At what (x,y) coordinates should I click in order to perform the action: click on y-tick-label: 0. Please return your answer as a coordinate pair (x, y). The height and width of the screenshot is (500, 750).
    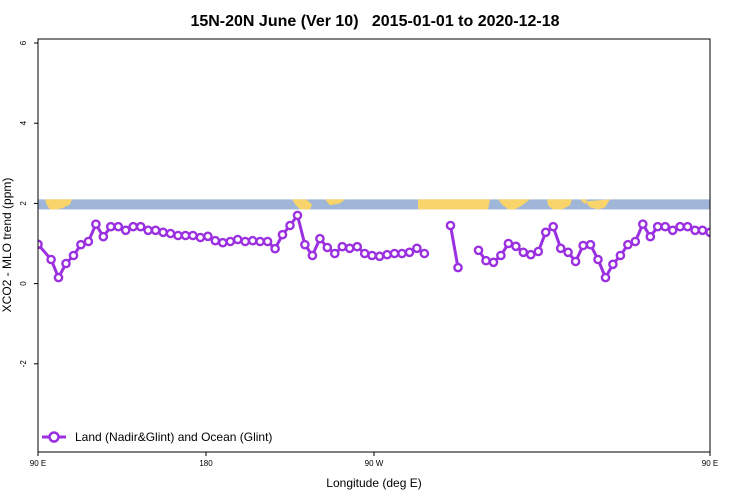
    Looking at the image, I should click on (23, 283).